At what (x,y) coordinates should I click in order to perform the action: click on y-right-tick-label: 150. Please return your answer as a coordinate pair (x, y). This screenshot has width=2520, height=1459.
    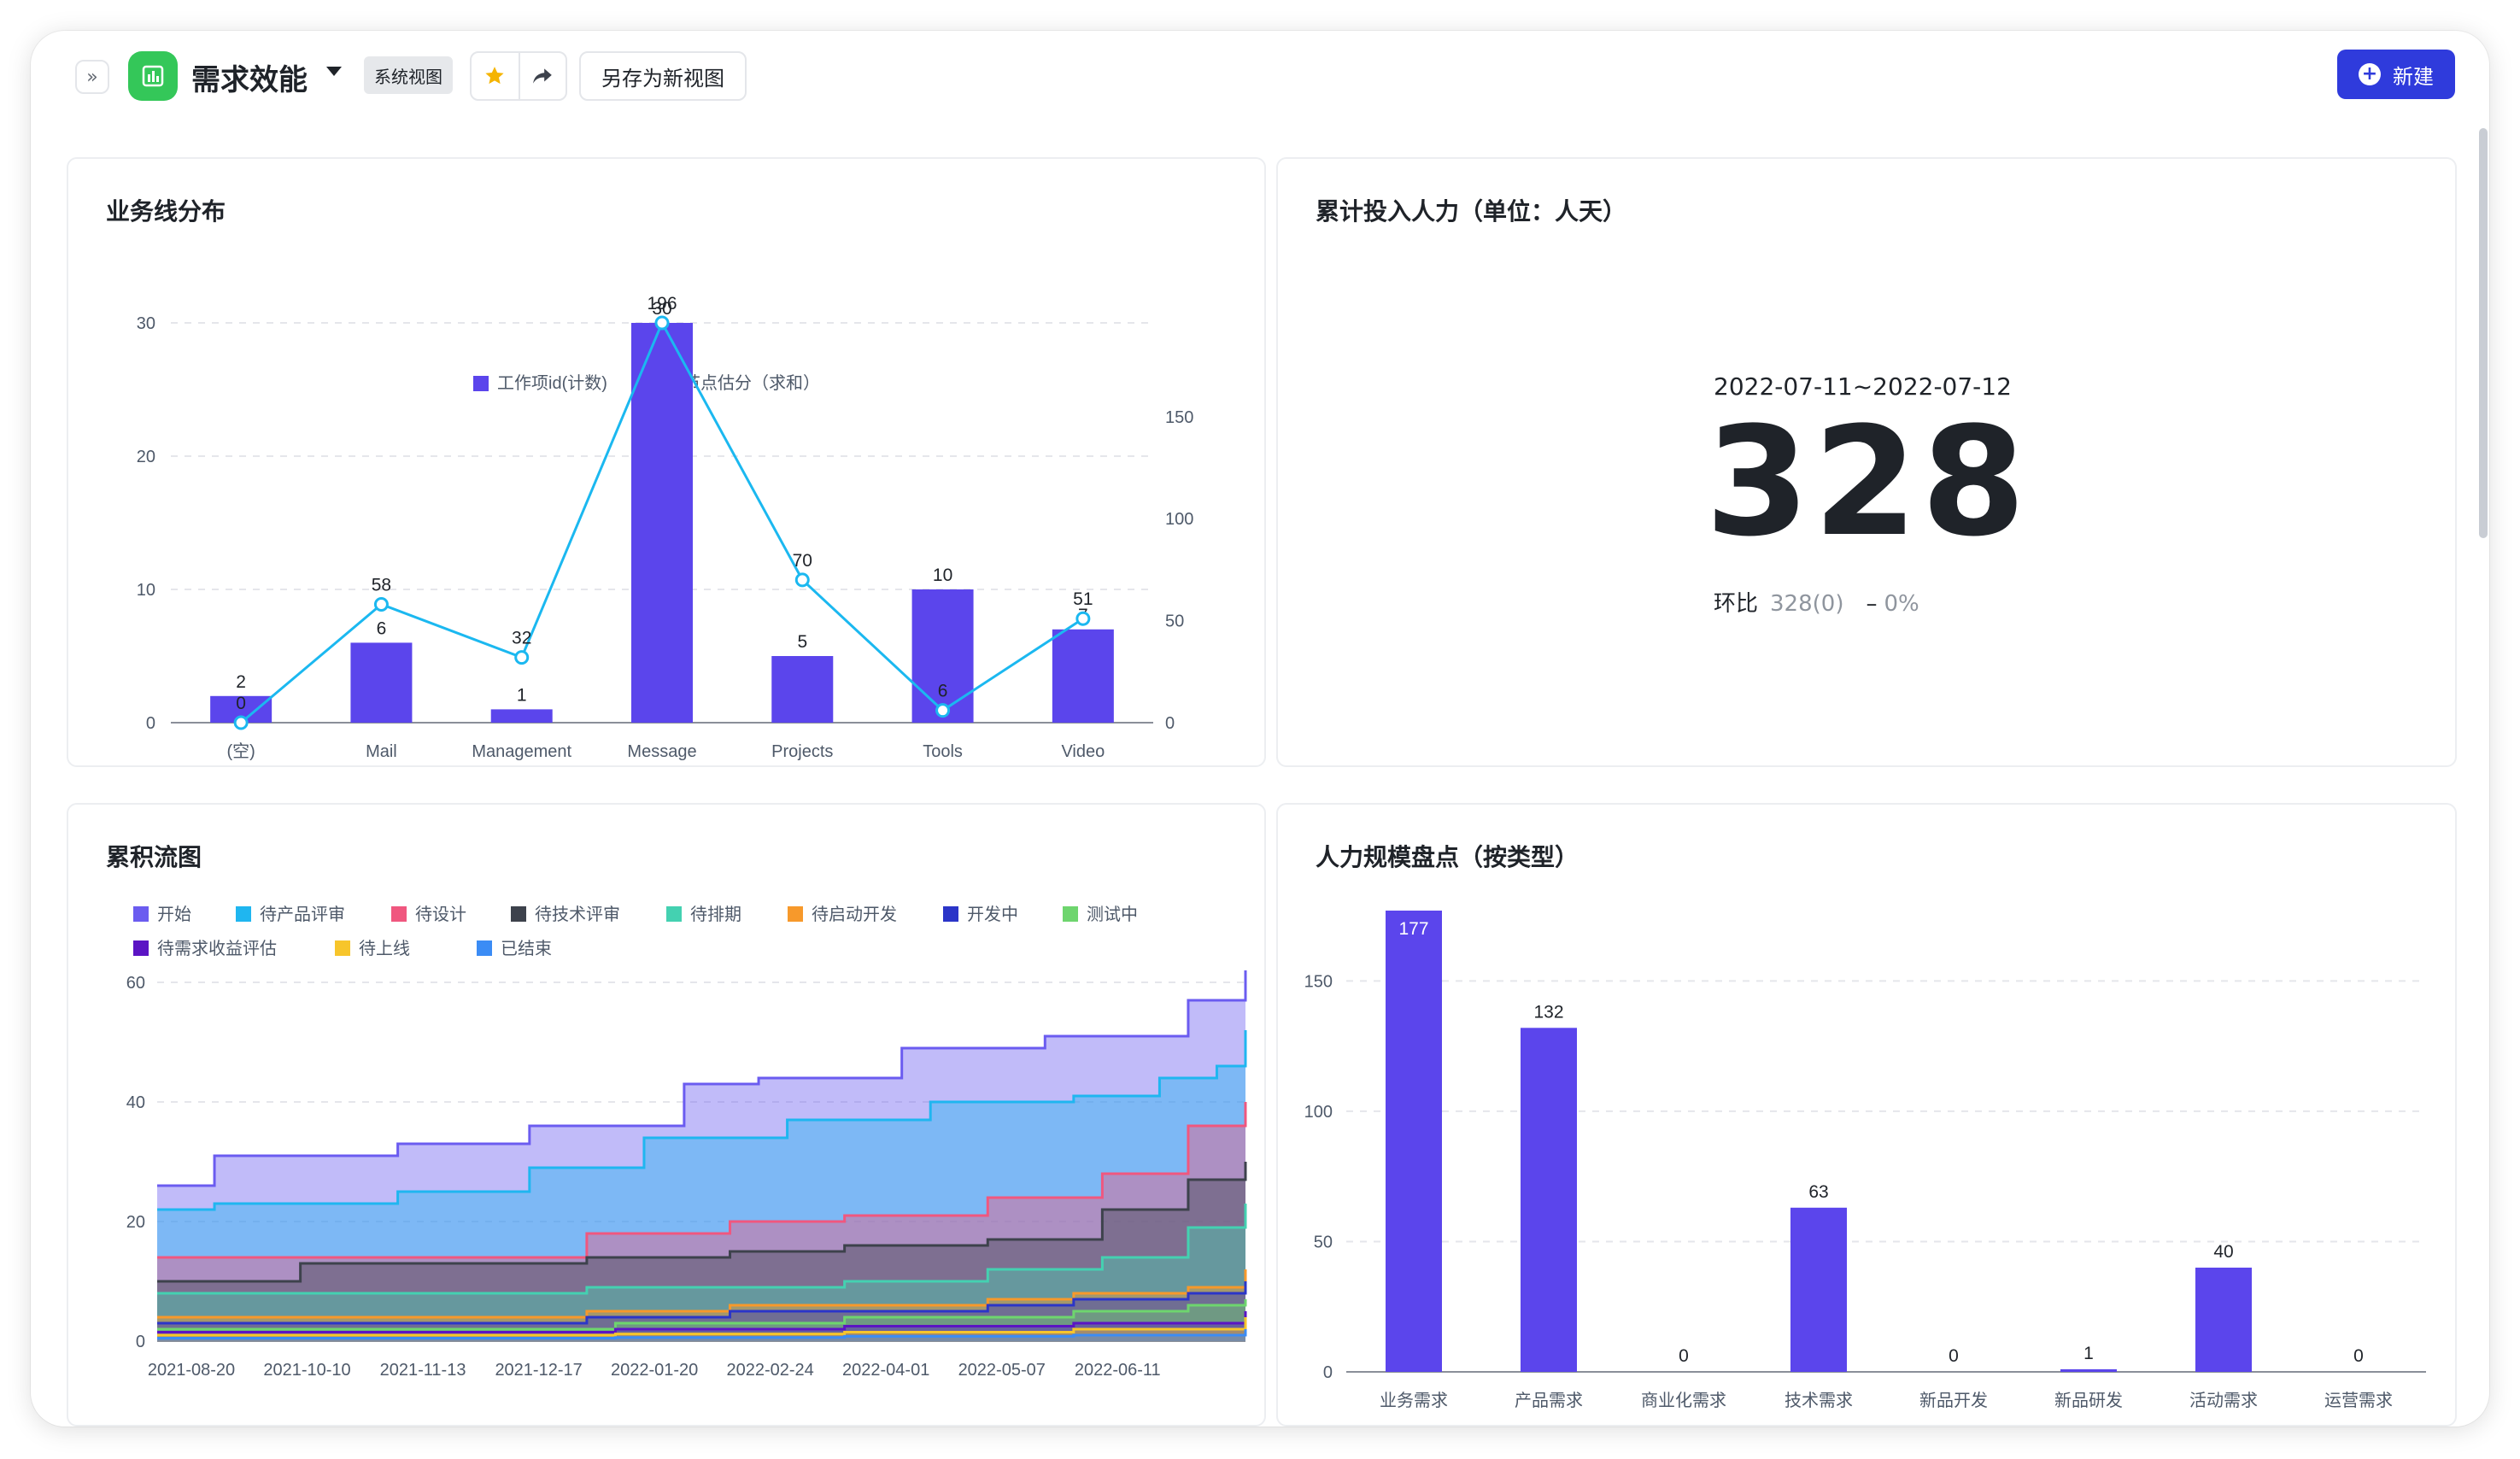
    Looking at the image, I should click on (1179, 417).